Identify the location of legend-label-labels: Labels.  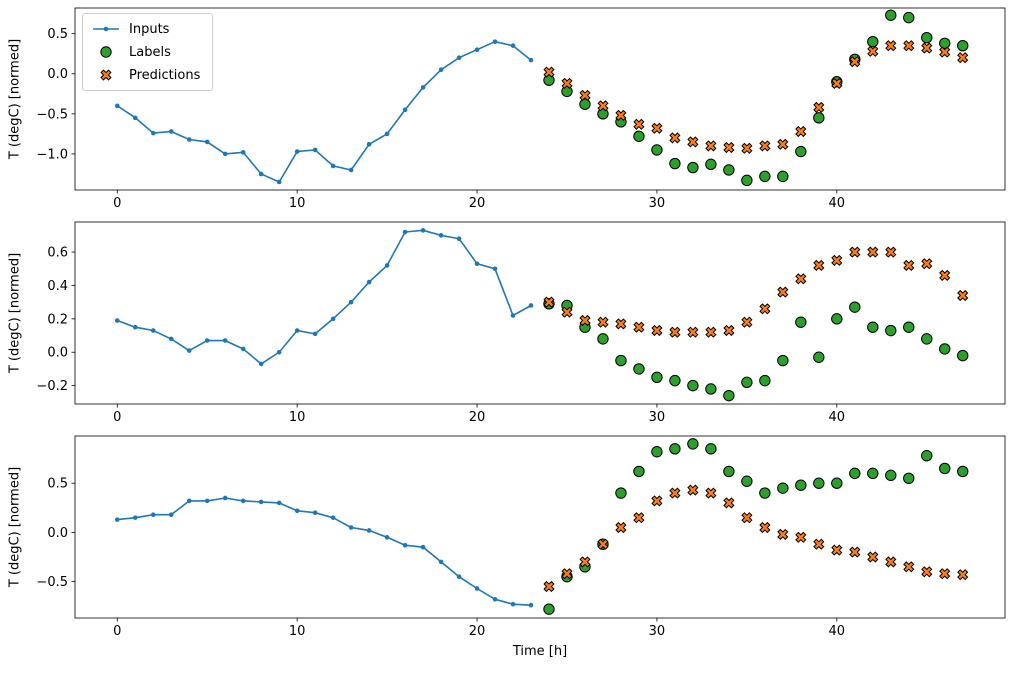
(150, 52).